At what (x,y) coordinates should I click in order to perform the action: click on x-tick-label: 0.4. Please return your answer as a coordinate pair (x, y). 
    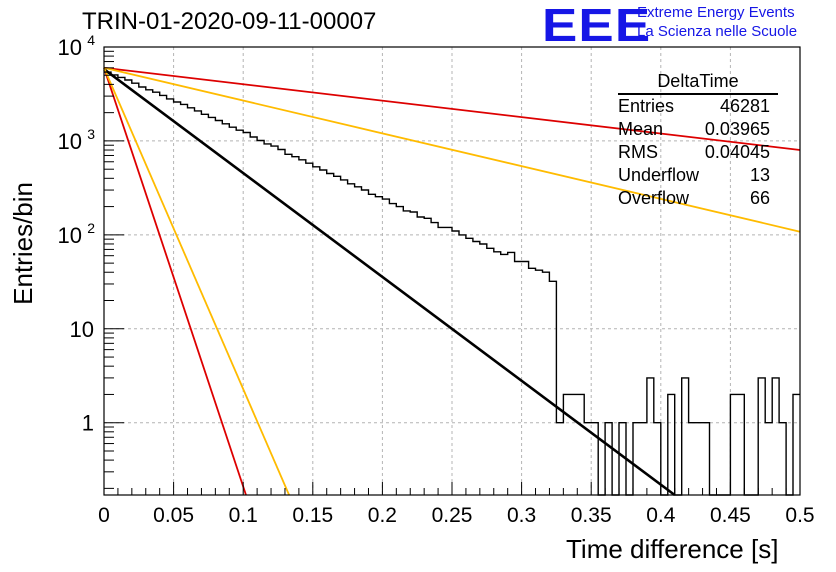
    Looking at the image, I should click on (661, 515).